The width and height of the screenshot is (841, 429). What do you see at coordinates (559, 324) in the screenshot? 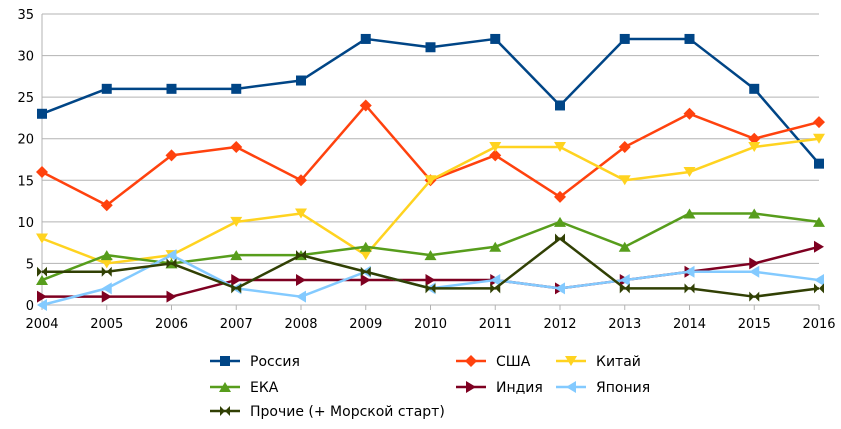
I see `x-tick-label: 2012` at bounding box center [559, 324].